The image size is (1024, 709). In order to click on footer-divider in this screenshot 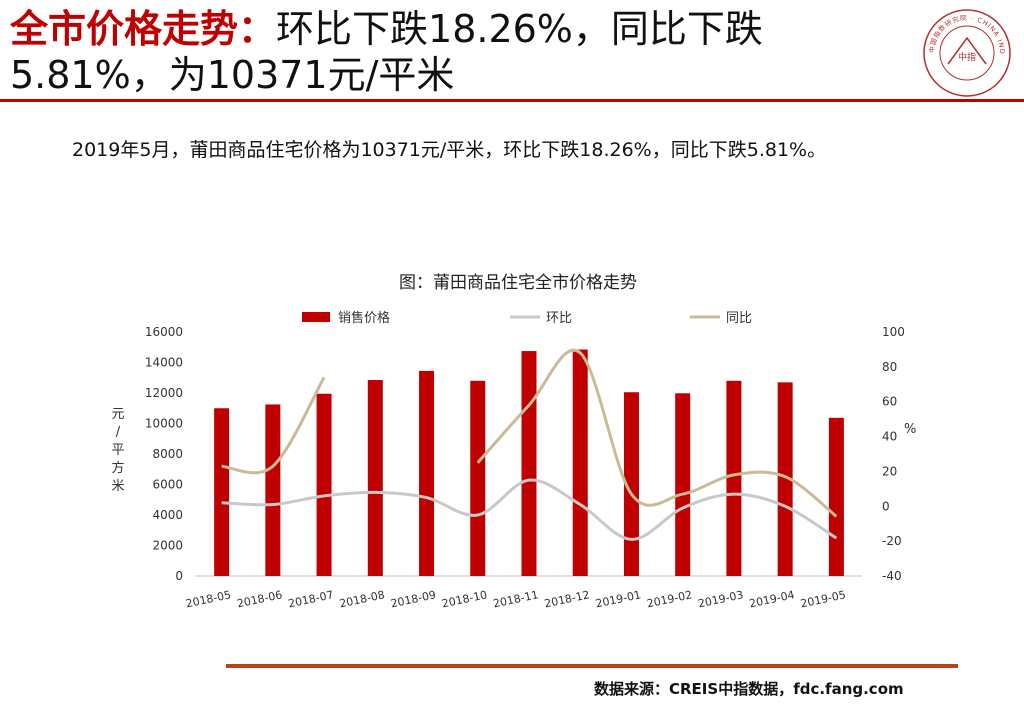, I will do `click(592, 666)`.